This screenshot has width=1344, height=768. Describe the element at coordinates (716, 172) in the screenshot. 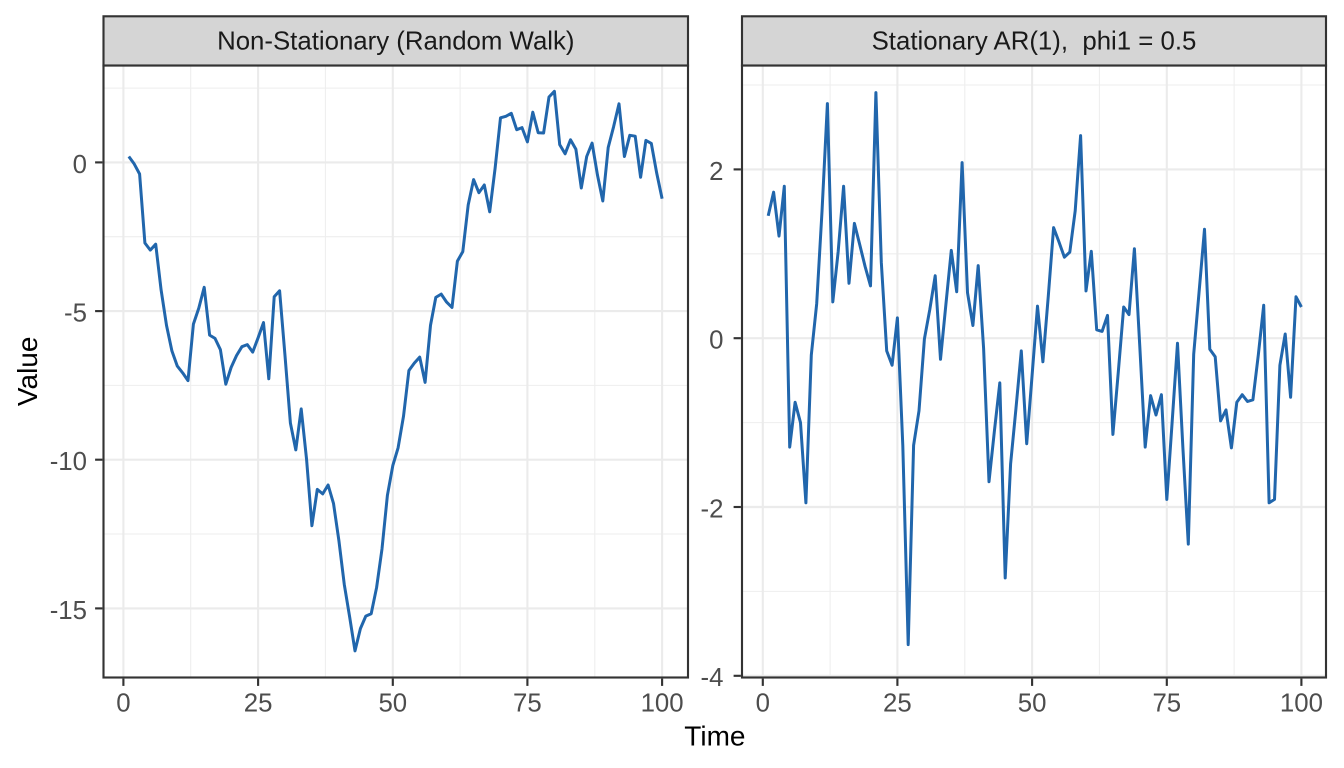

I see `svg-text: 2` at that location.